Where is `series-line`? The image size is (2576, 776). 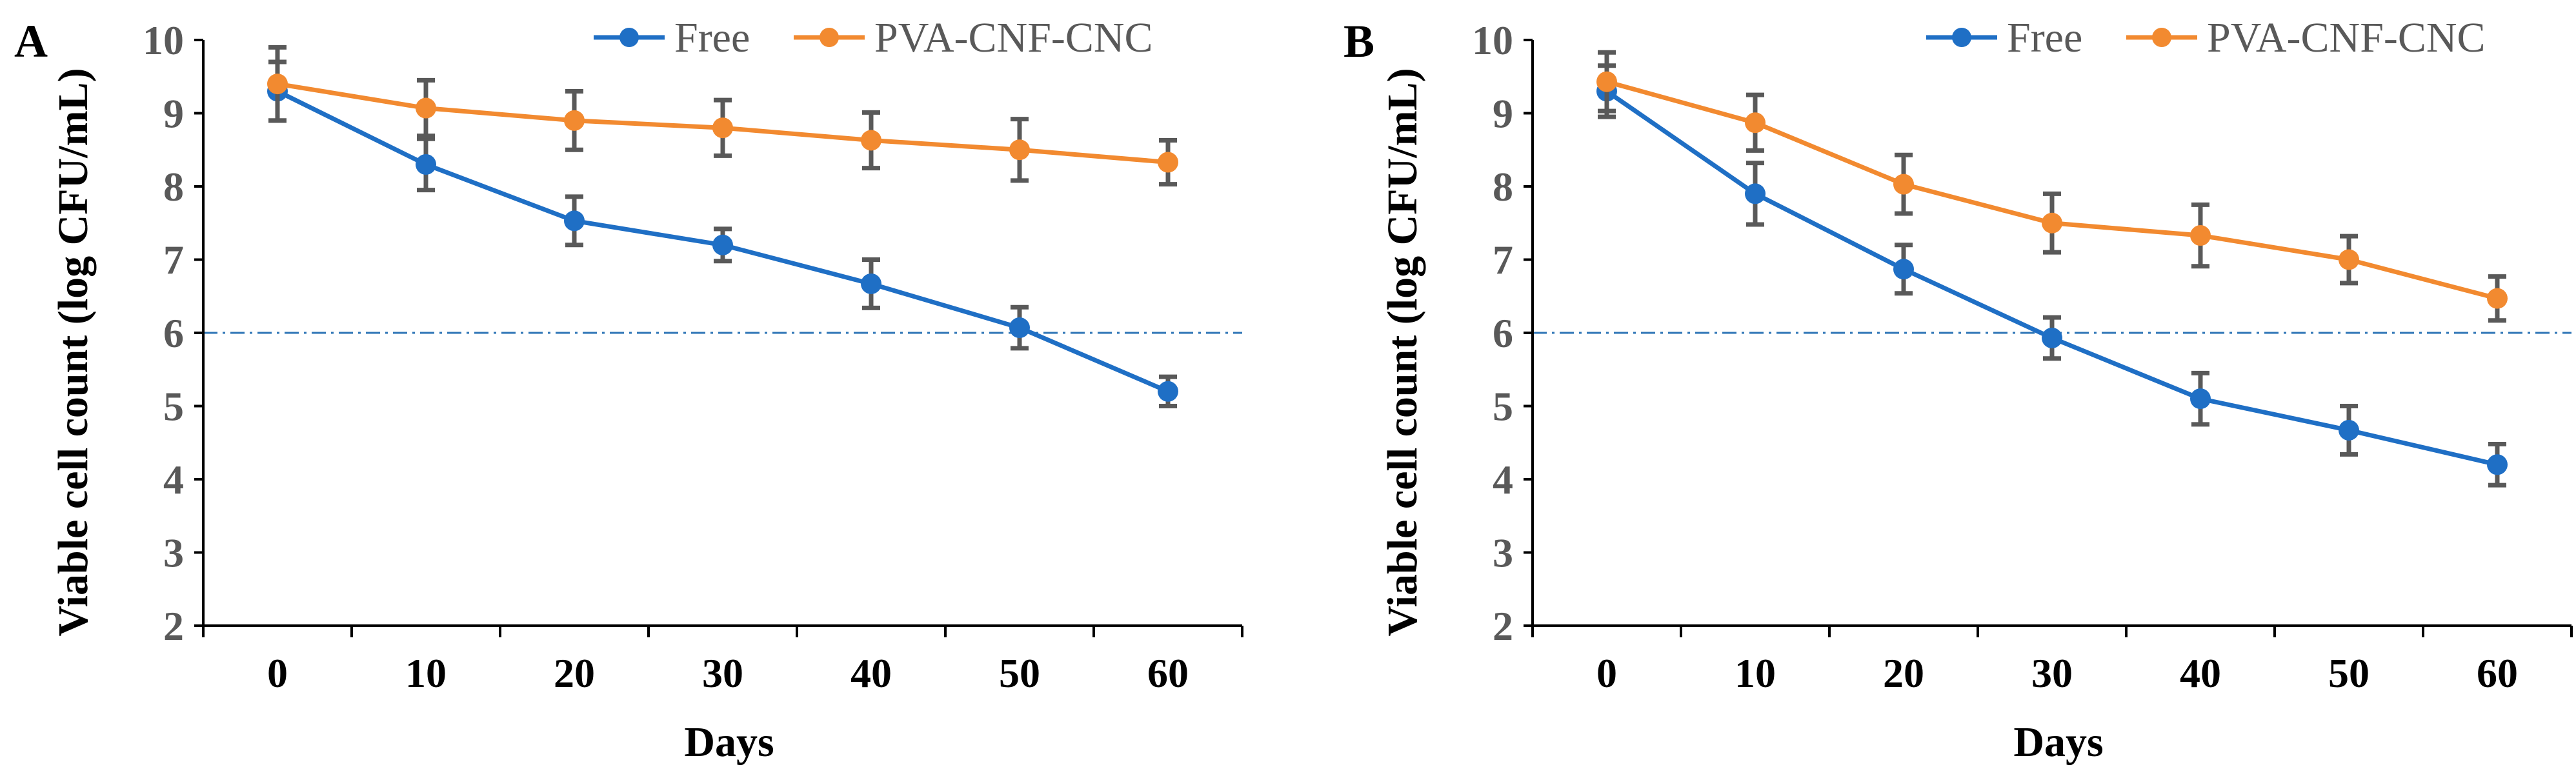 series-line is located at coordinates (2052, 190).